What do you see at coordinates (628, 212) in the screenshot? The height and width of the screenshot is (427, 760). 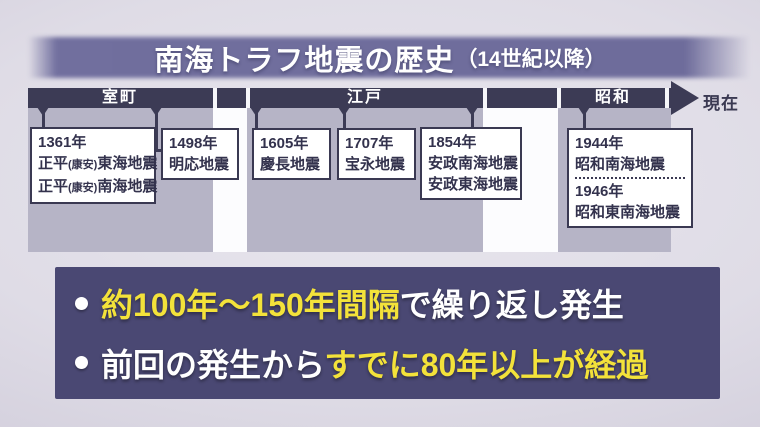 I see `event-name: 昭和東南海地震` at bounding box center [628, 212].